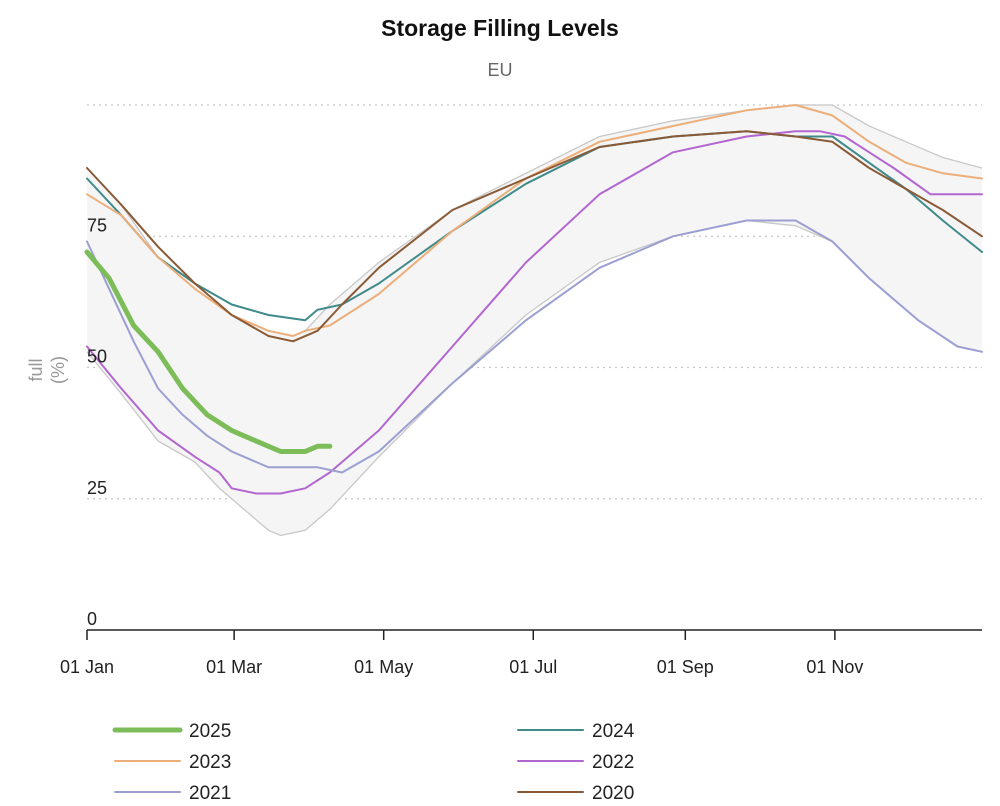 This screenshot has width=1000, height=806. Describe the element at coordinates (97, 422) in the screenshot. I see `y-axis-ticks: 0 25 50 75` at that location.